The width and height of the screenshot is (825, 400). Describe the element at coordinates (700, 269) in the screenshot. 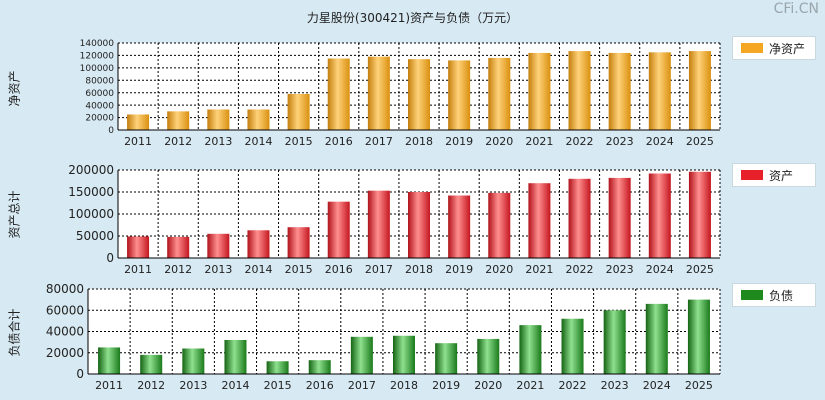

I see `x-tick-label-total-assets: 2025` at that location.